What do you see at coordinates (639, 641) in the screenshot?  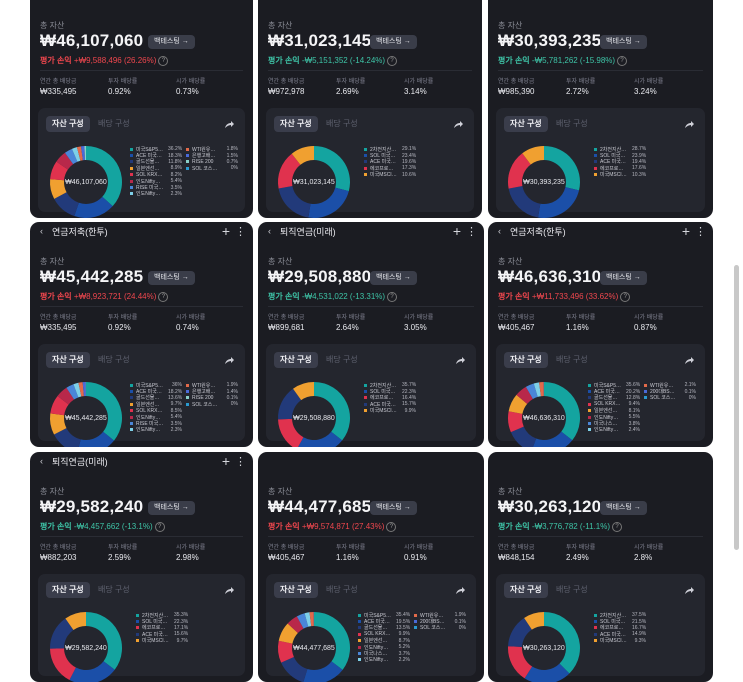 I see `legend-percent: 9.3%` at bounding box center [639, 641].